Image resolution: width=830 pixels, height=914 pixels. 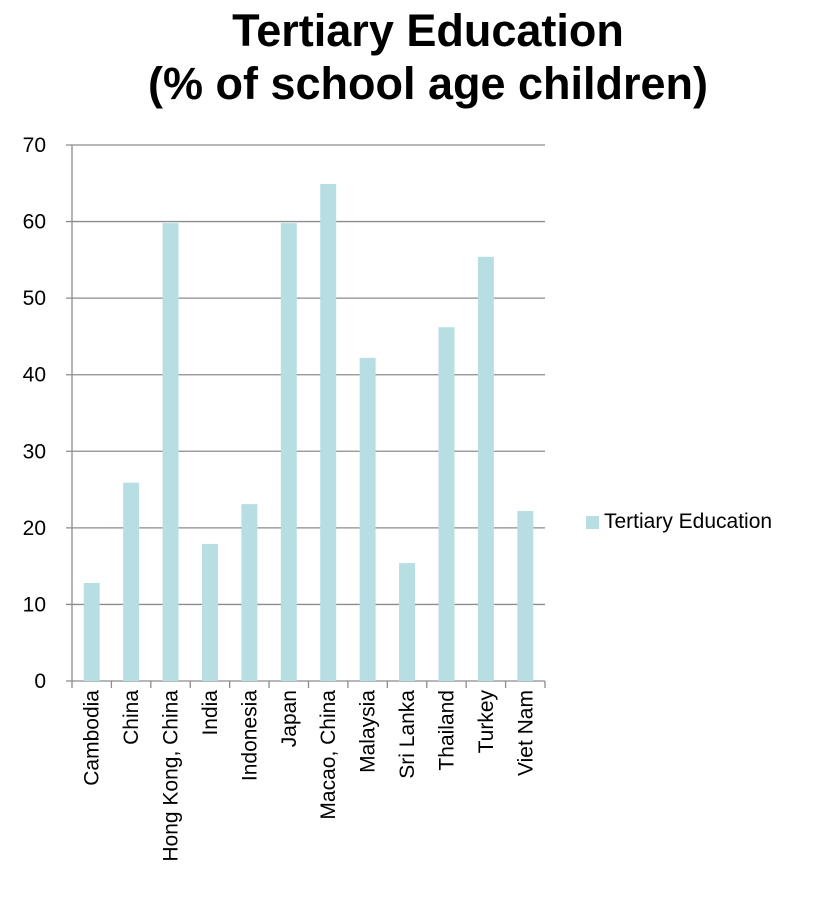 I want to click on x-category-label: India, so click(x=210, y=713).